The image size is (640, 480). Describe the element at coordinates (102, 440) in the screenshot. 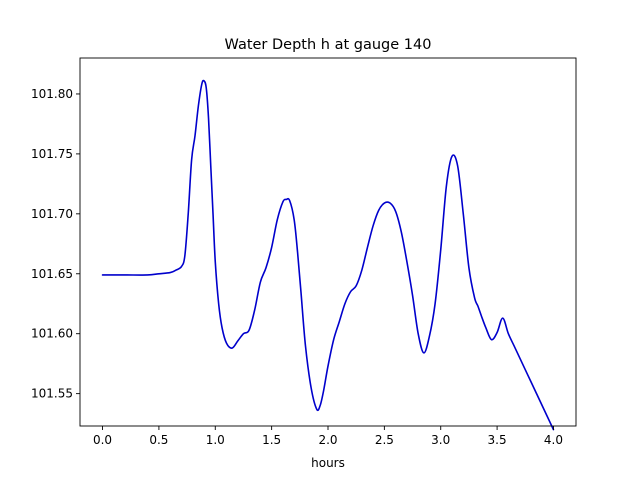

I see `x-tick-label: 0.0` at that location.